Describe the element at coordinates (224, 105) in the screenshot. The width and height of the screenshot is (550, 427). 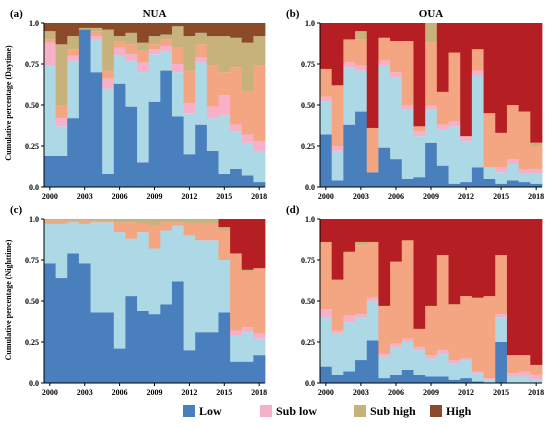
I see `bar-sub-low-2015` at that location.